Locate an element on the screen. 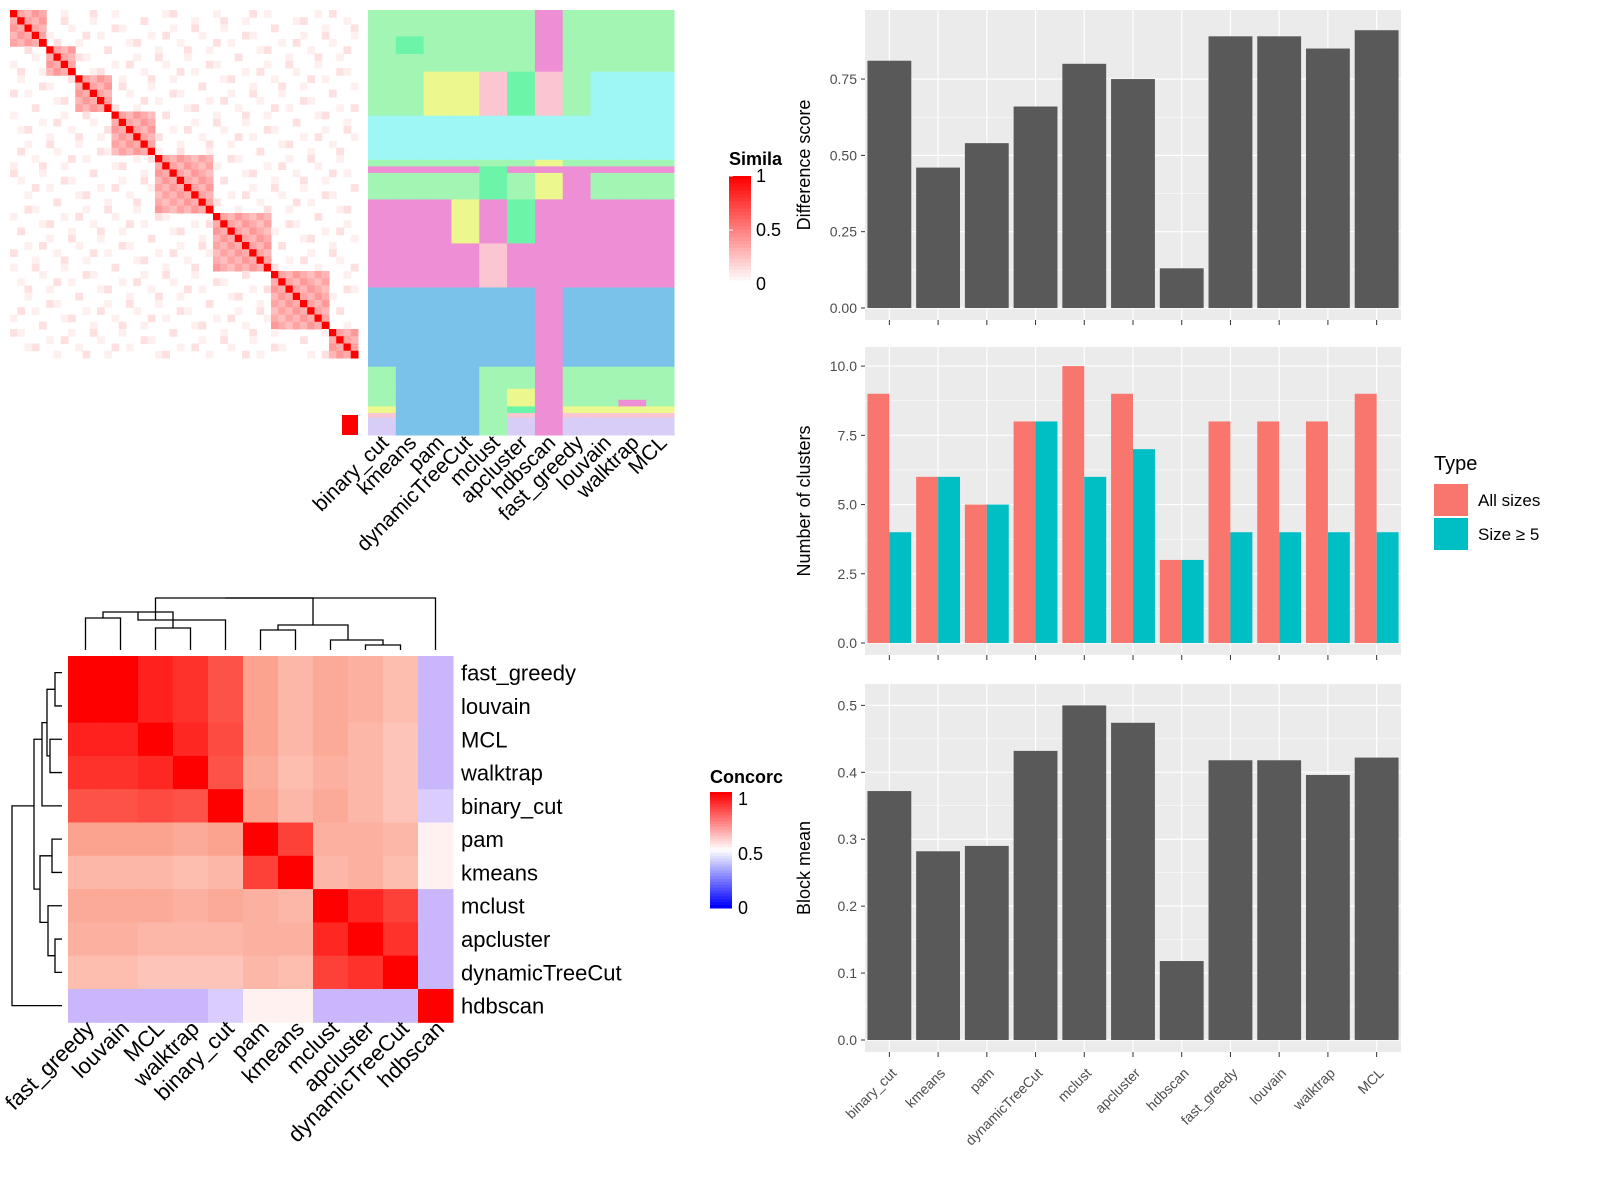 Image resolution: width=1600 pixels, height=1200 pixels. y-tick-label: 0.3 is located at coordinates (848, 839).